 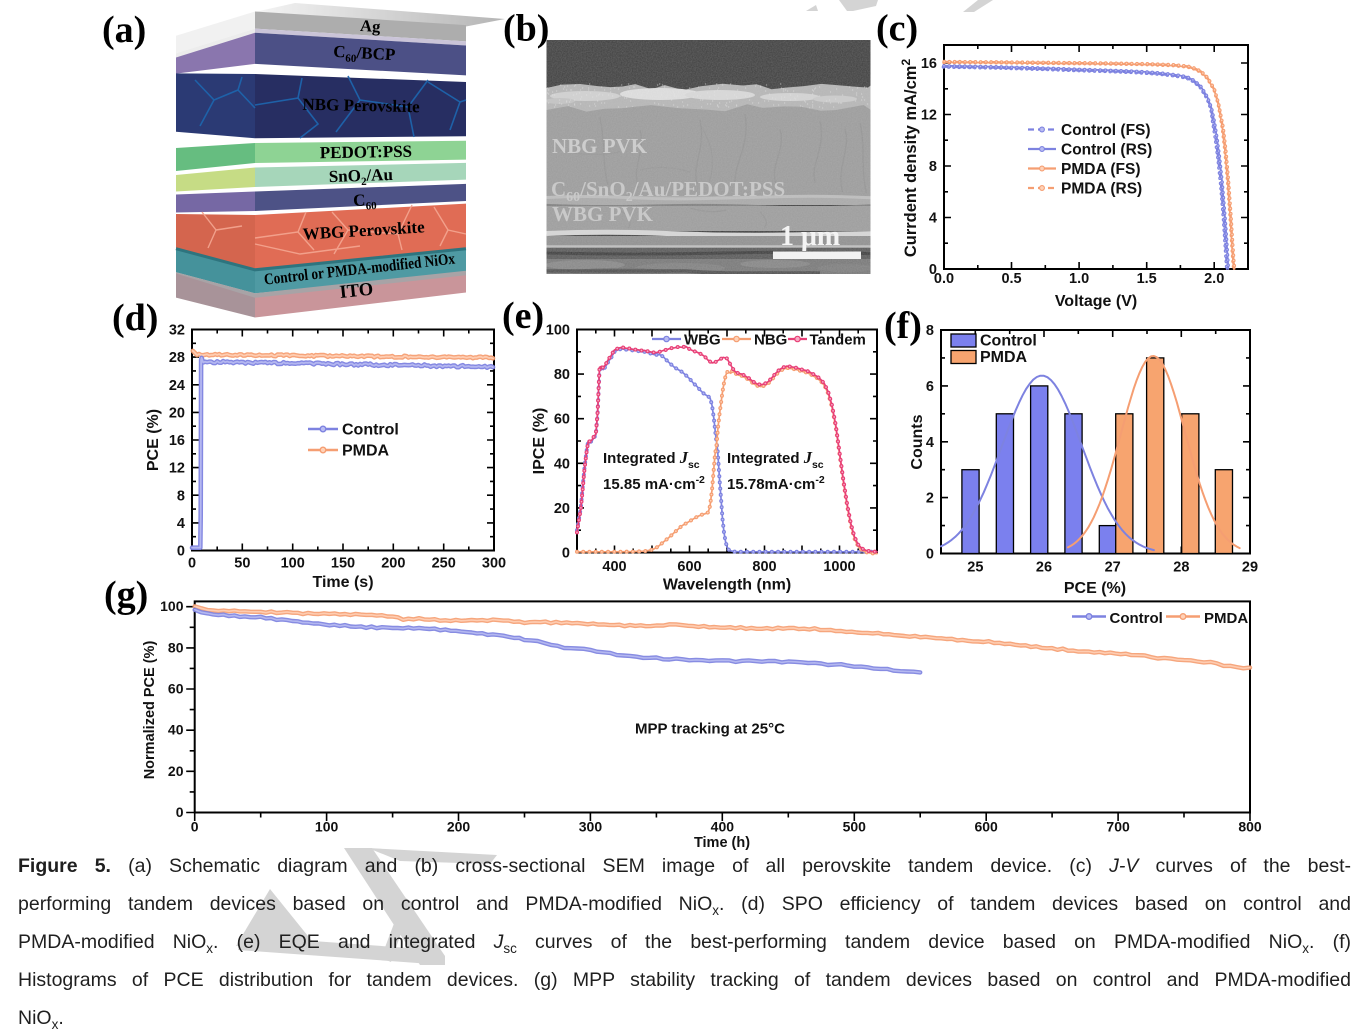 I want to click on svg-text: NBG, so click(x=770, y=340).